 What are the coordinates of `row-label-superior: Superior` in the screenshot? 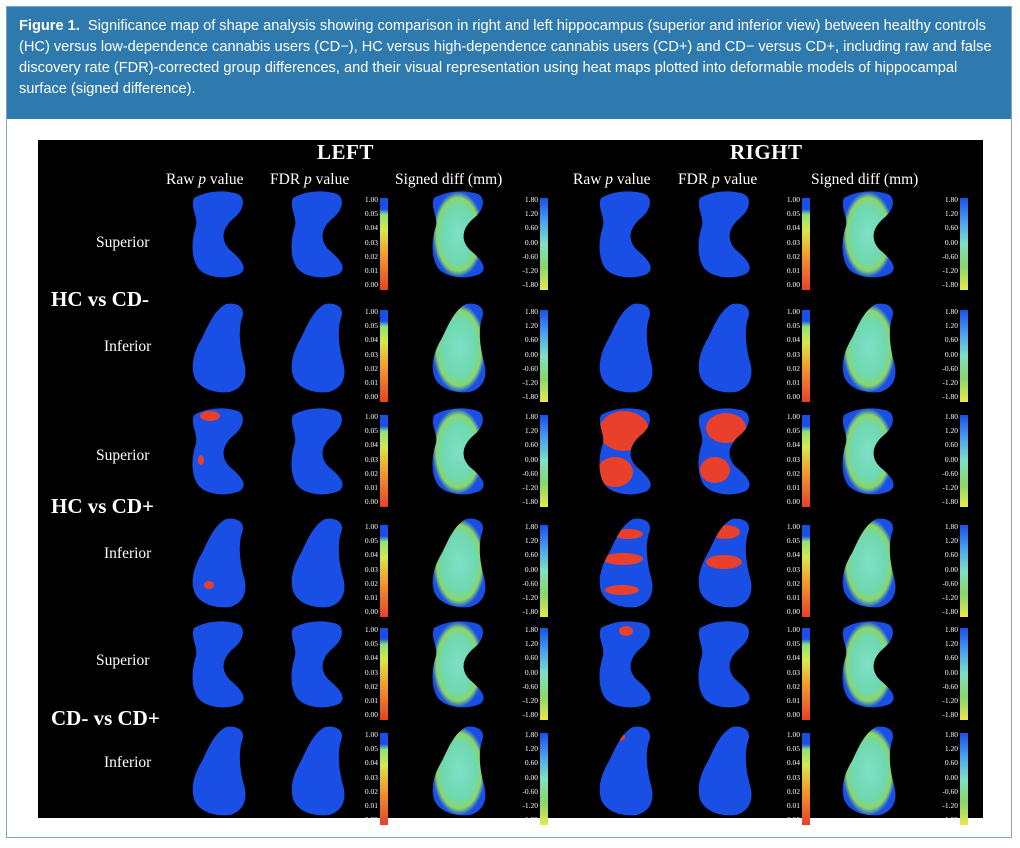 It's located at (123, 455).